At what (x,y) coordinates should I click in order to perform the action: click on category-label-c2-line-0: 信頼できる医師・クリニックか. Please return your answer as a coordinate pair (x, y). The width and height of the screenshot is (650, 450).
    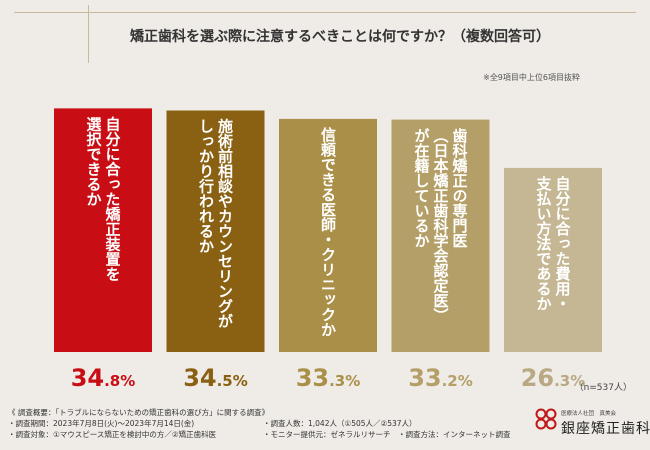
    Looking at the image, I should click on (328, 231).